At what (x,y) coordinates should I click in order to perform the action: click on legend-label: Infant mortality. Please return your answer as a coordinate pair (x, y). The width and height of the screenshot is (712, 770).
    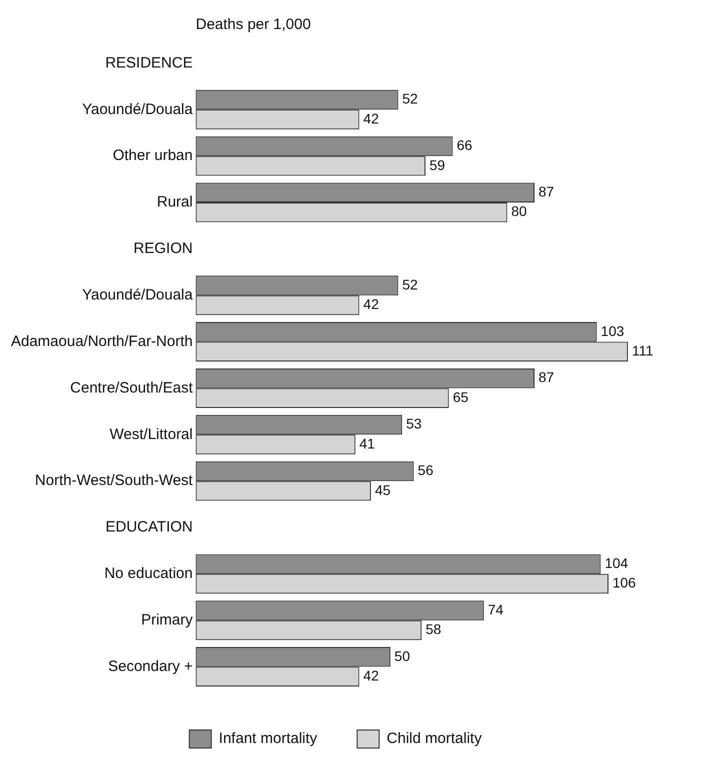
    Looking at the image, I should click on (268, 739).